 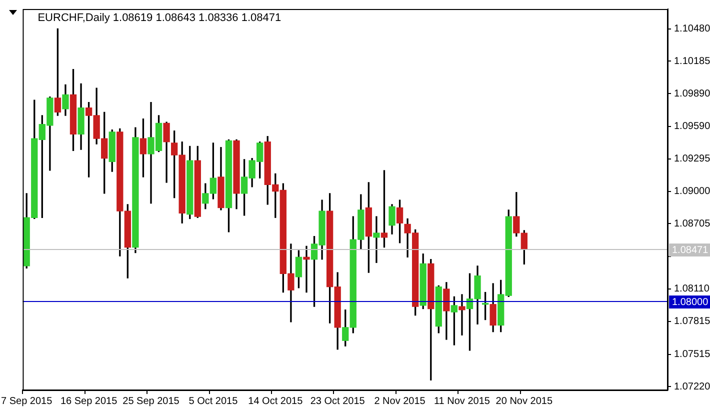 What do you see at coordinates (692, 159) in the screenshot?
I see `y-tick-label: 1.09295` at bounding box center [692, 159].